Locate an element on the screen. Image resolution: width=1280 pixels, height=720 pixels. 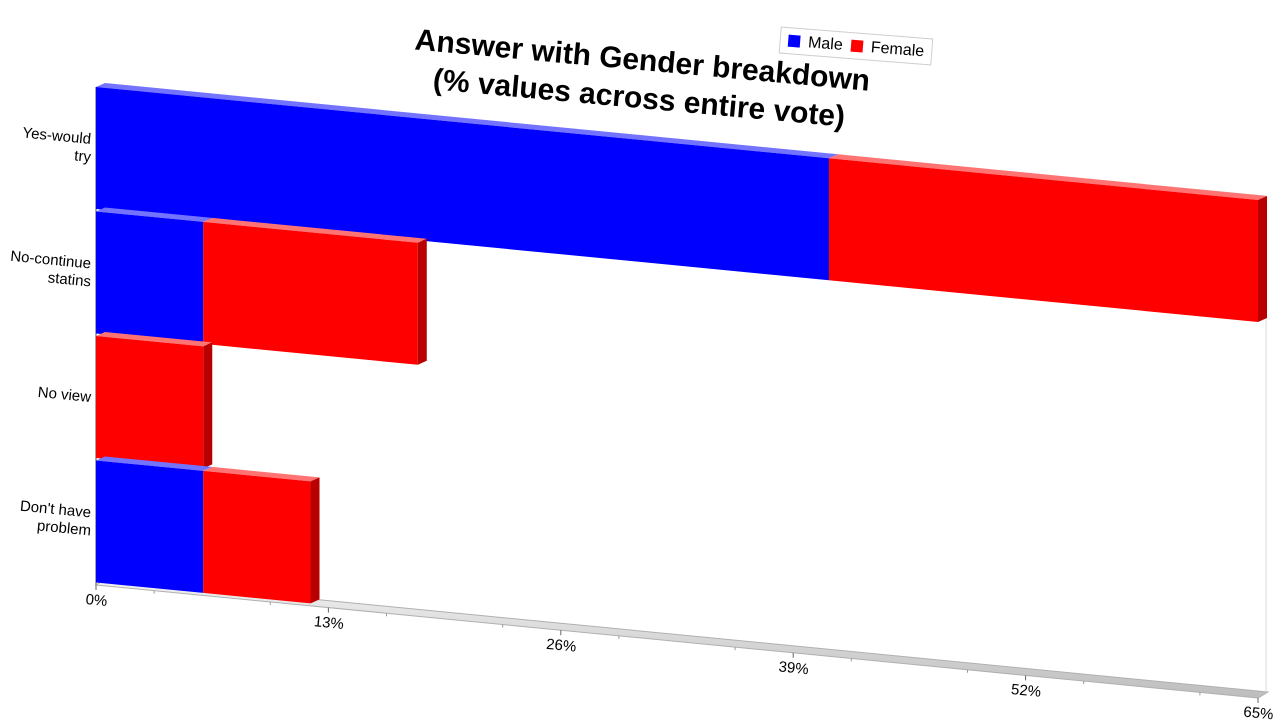
x-tick-label: 65% is located at coordinates (1259, 712).